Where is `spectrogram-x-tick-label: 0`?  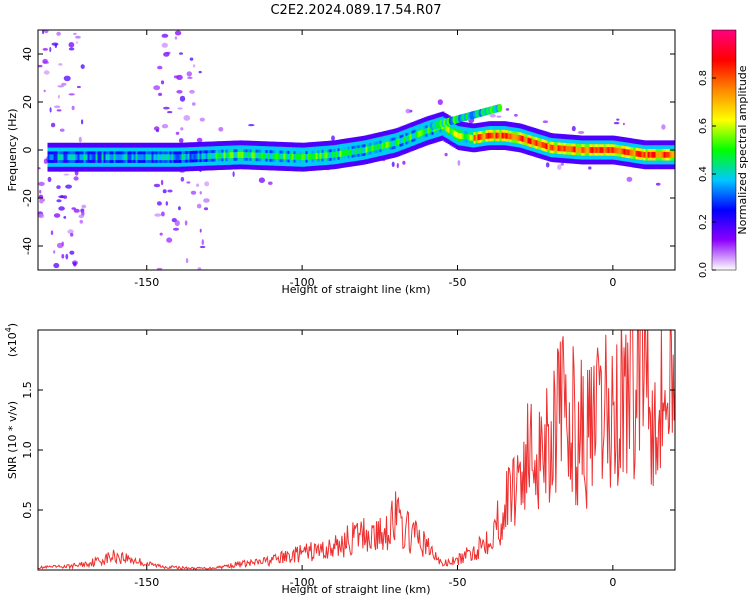 spectrogram-x-tick-label: 0 is located at coordinates (612, 282).